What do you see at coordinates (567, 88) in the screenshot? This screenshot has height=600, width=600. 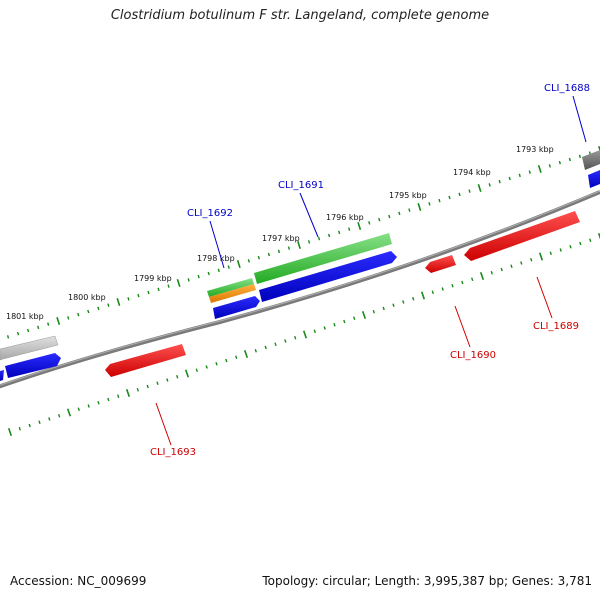 I see `gene-label-1688: CLI_1688` at bounding box center [567, 88].